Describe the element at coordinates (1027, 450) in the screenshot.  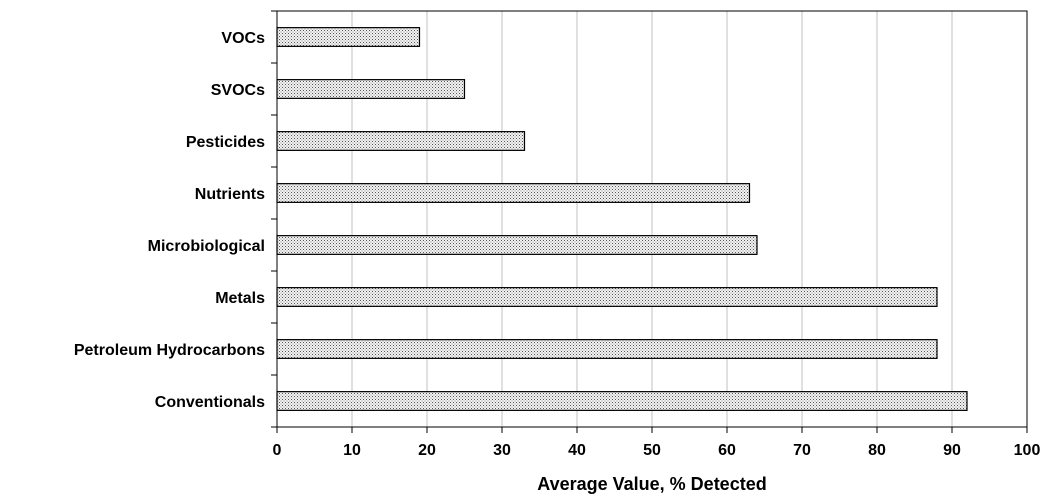
I see `x-tick-label: 100` at that location.